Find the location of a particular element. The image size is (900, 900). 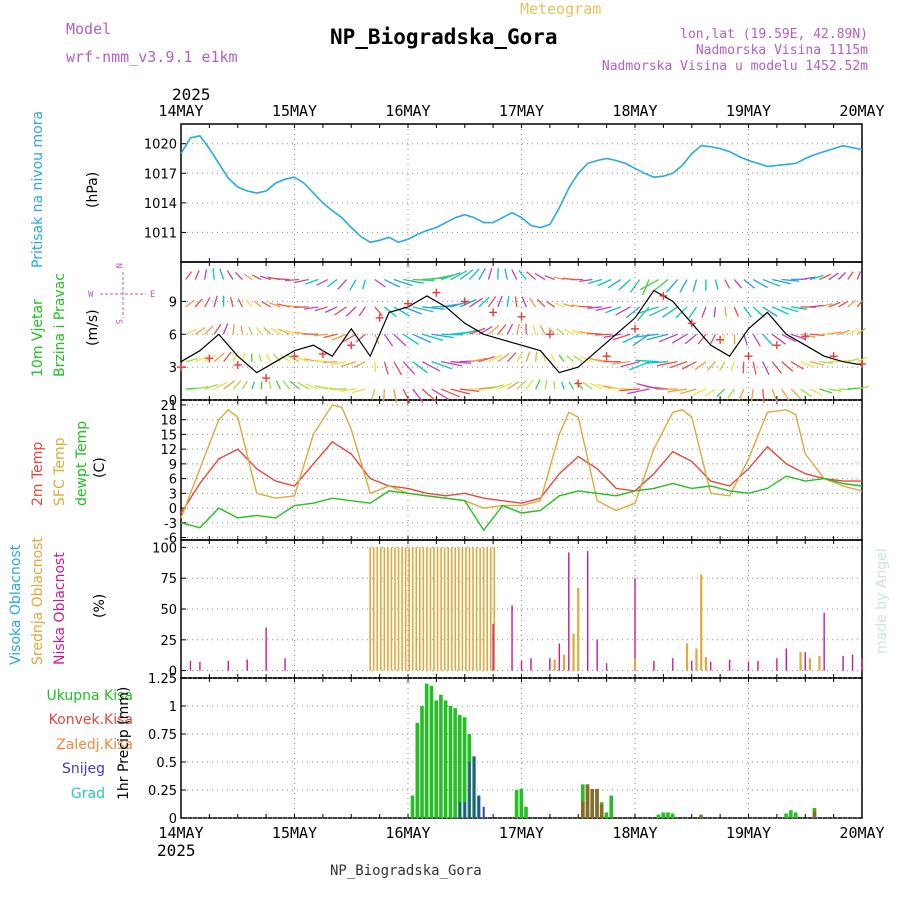

y-tick-label: 75 is located at coordinates (168, 579).